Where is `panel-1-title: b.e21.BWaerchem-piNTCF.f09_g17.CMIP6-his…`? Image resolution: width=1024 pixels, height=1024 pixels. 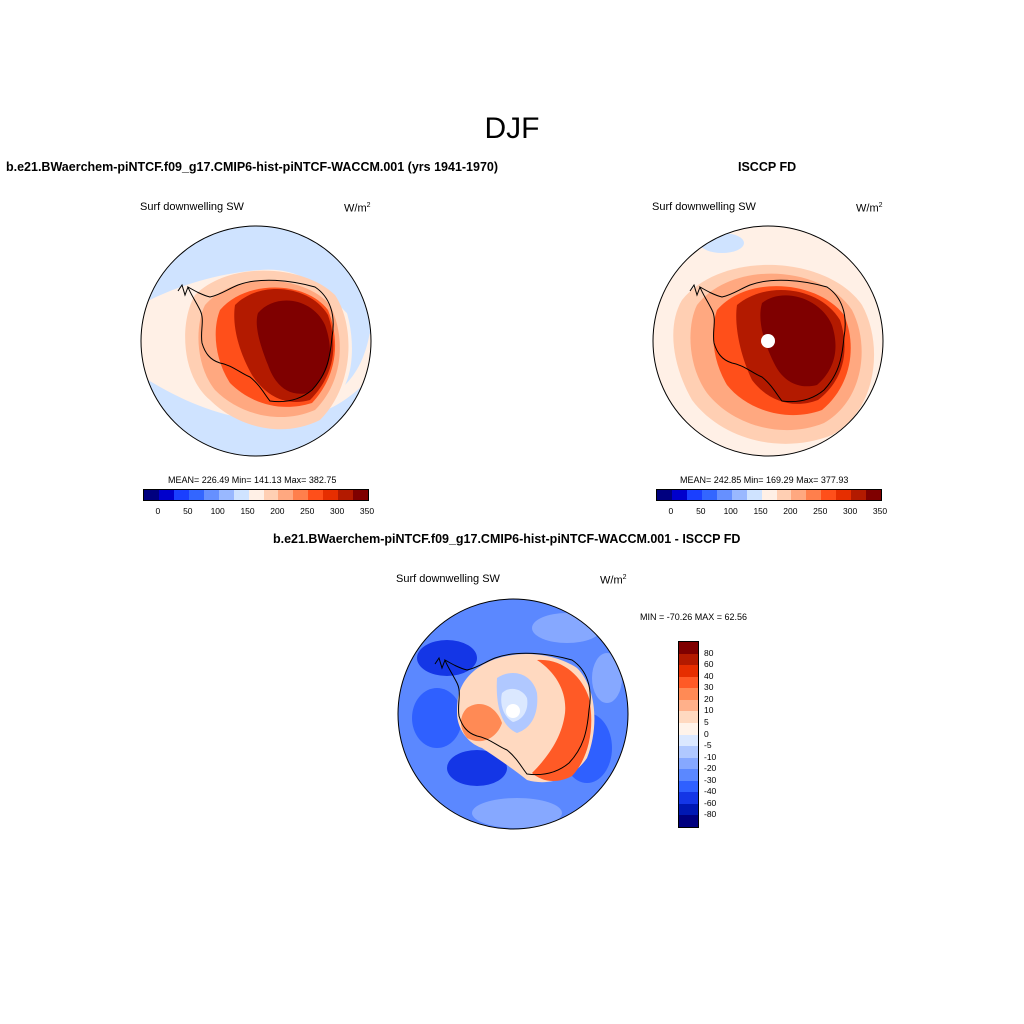
panel-1-title: b.e21.BWaerchem-piNTCF.f09_g17.CMIP6-his… is located at coordinates (252, 167).